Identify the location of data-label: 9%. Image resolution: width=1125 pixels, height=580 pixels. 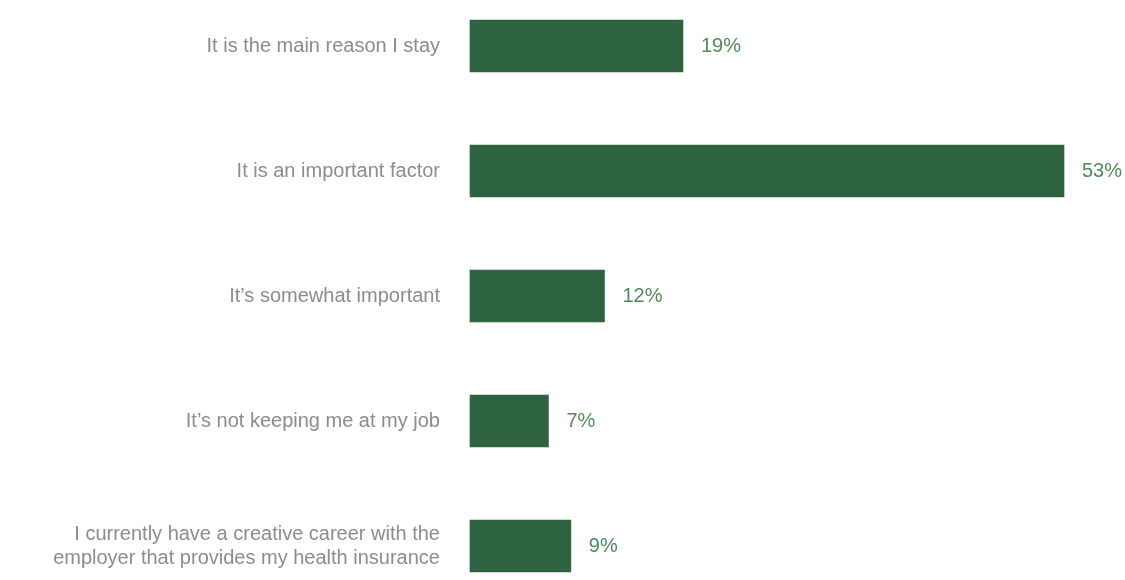
(603, 544).